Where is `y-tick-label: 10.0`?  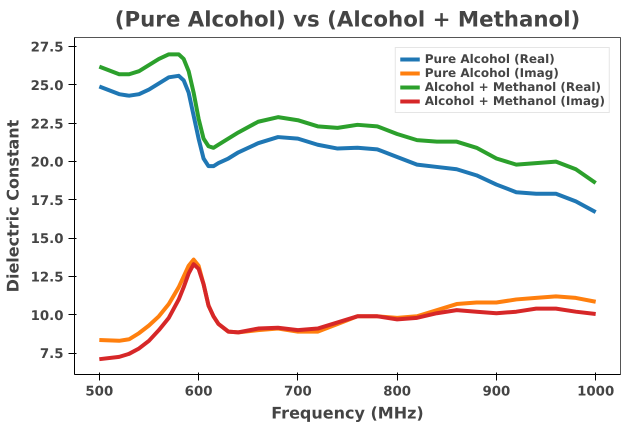
y-tick-label: 10.0 is located at coordinates (47, 316).